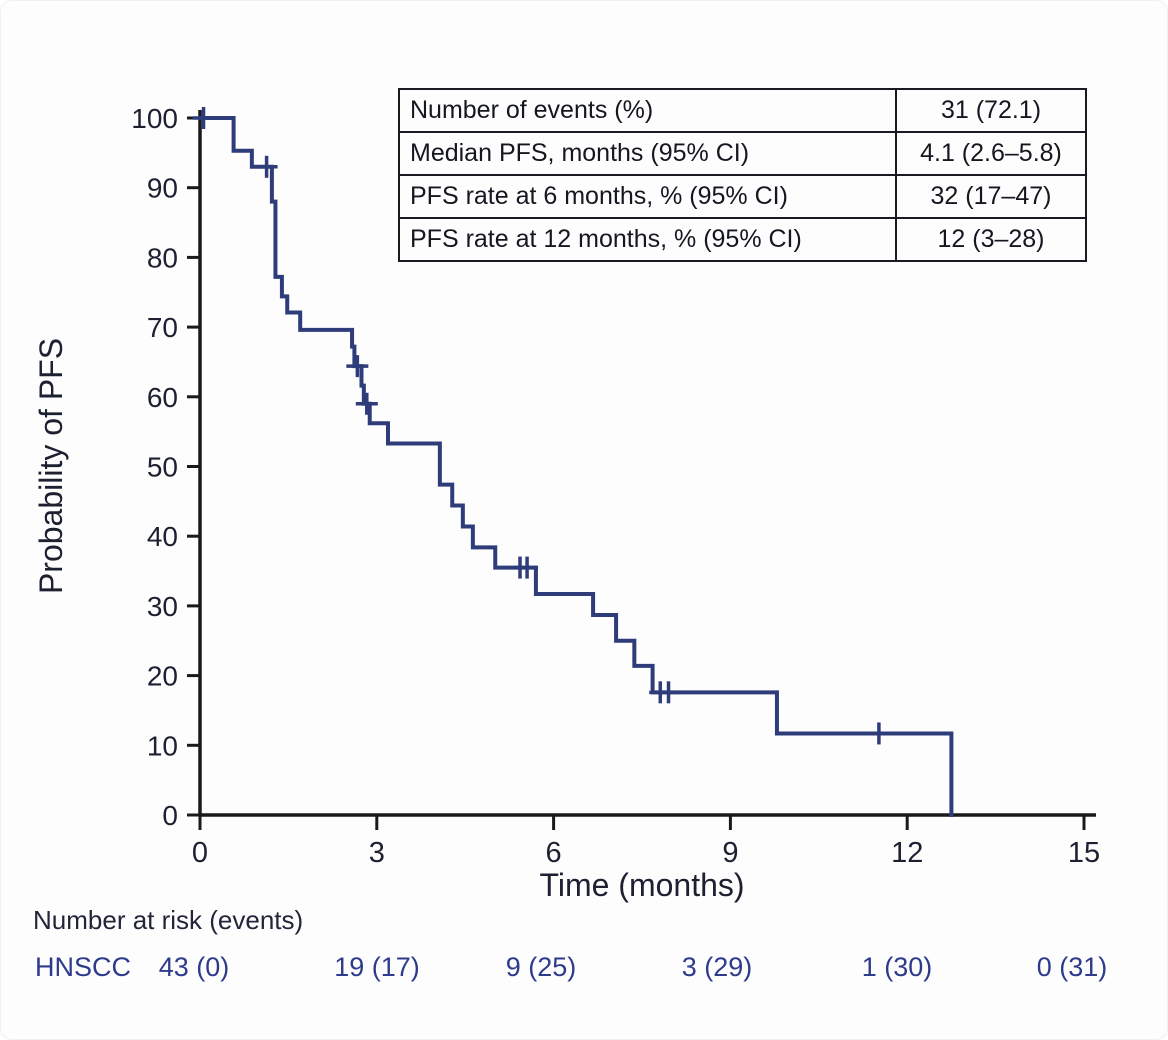 The height and width of the screenshot is (1040, 1168). Describe the element at coordinates (200, 853) in the screenshot. I see `x-tick-label: 0` at that location.